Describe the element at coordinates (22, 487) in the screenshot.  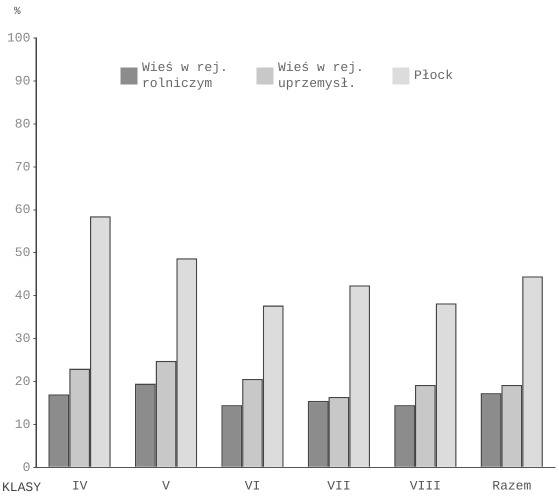
I see `x-axis-title: KLASY` at that location.